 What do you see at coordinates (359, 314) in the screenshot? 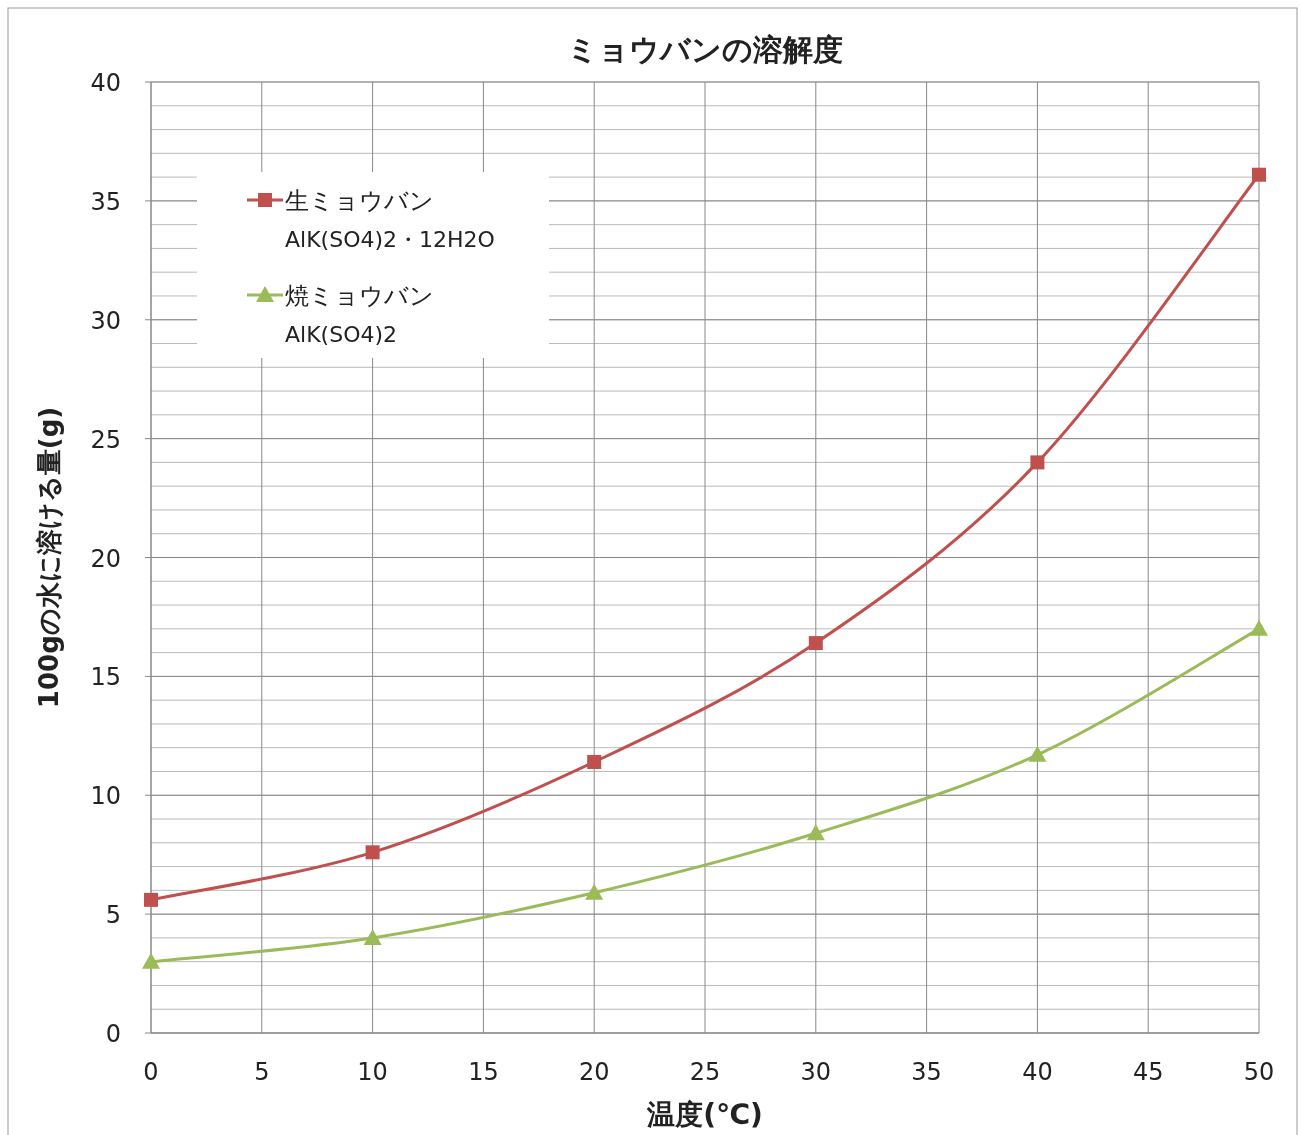
I see `legend-label: 焼ミョウバン AlK(SO4)2` at bounding box center [359, 314].